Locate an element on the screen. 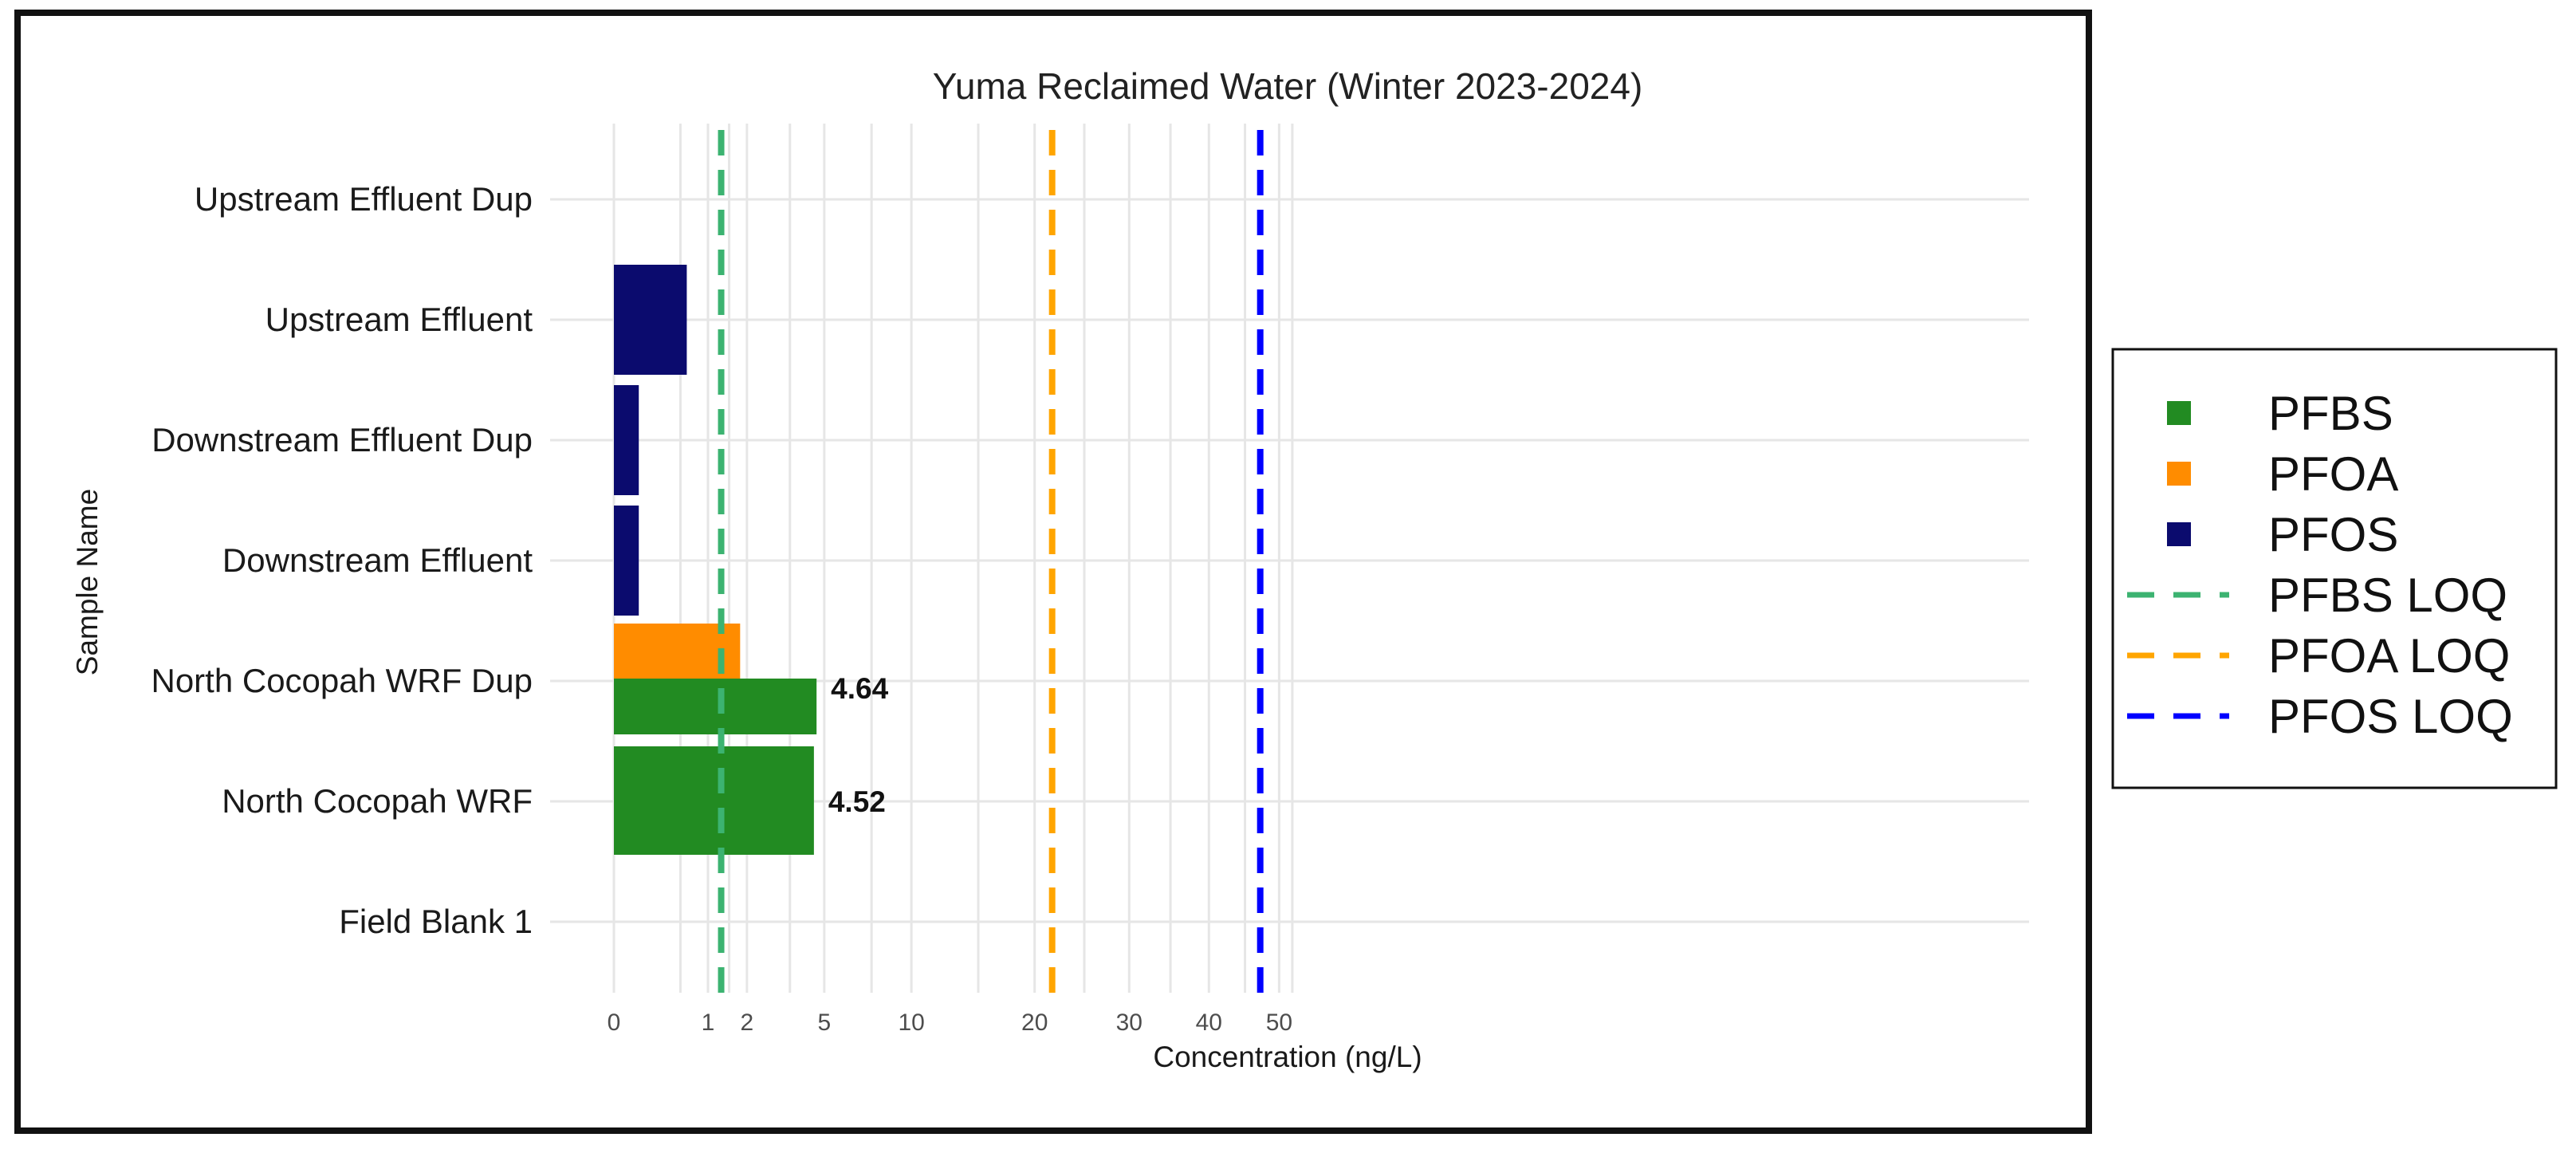  x-tick-label-20: 20 is located at coordinates (1034, 1023).